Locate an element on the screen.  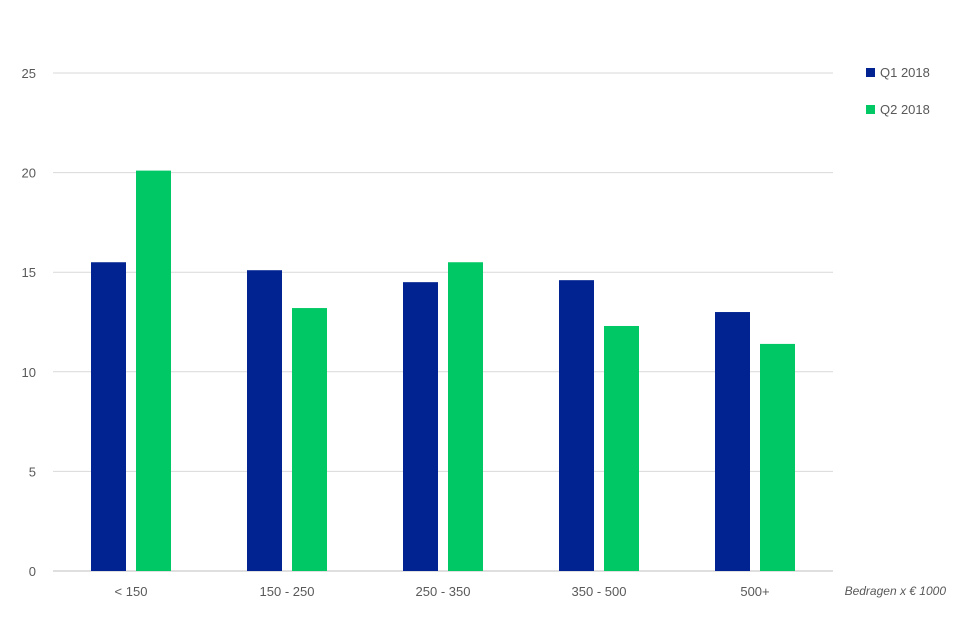
x-tick-label: 250 - 350 is located at coordinates (443, 591).